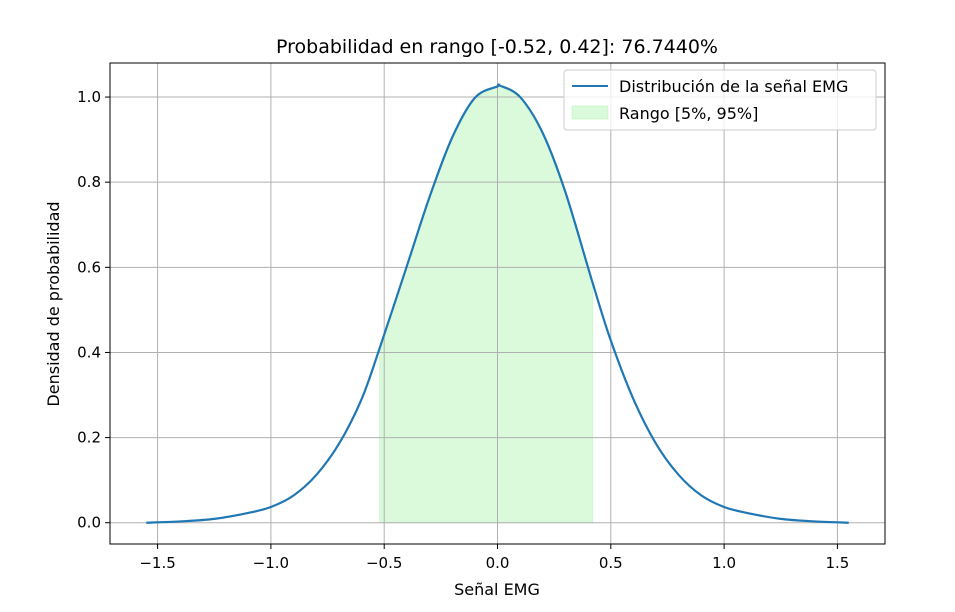 The image size is (955, 612). Describe the element at coordinates (837, 563) in the screenshot. I see `x-tick-label: 1.5` at that location.